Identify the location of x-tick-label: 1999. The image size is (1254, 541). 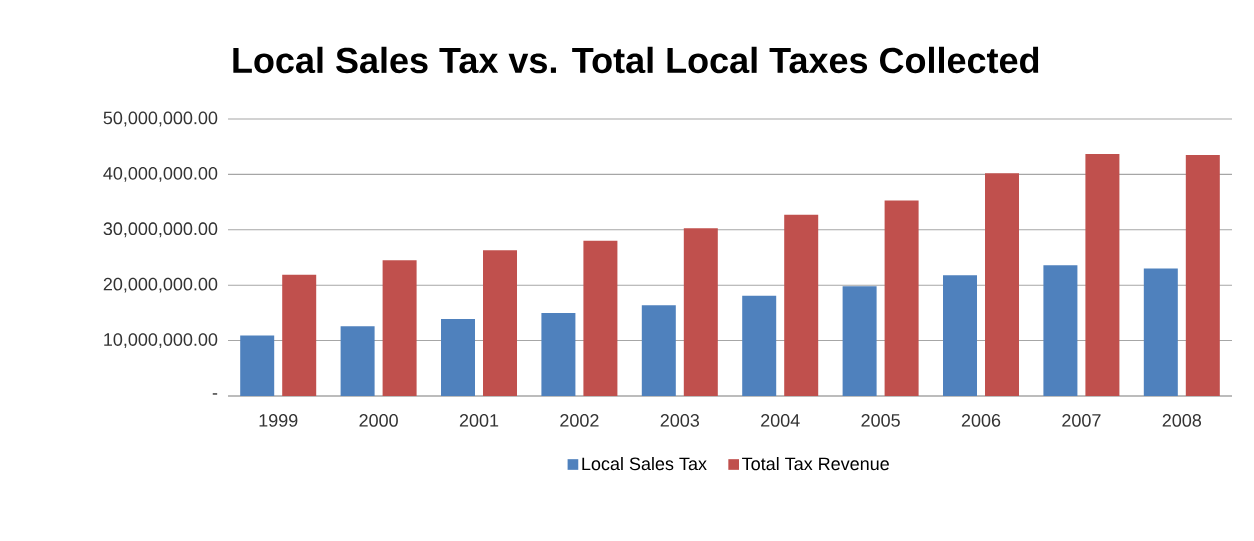
(278, 420).